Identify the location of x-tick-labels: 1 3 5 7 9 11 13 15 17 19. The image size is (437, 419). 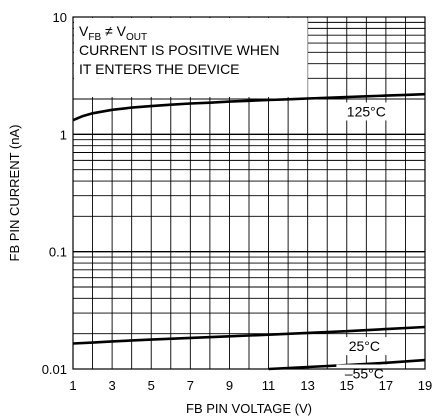
(250, 385).